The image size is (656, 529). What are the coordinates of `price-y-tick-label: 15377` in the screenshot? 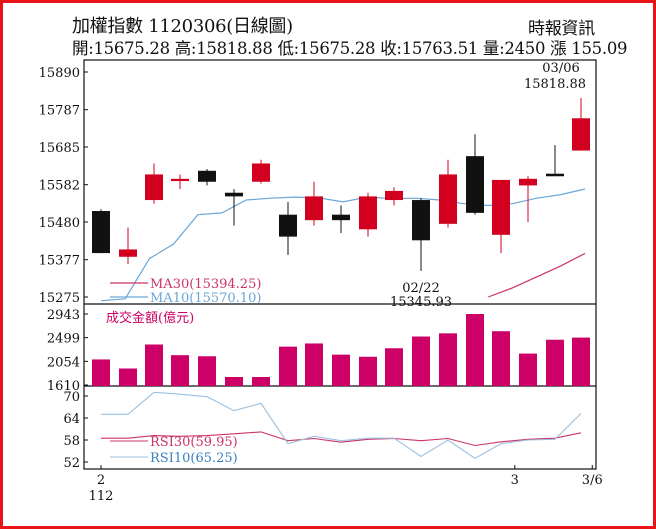 It's located at (59, 261).